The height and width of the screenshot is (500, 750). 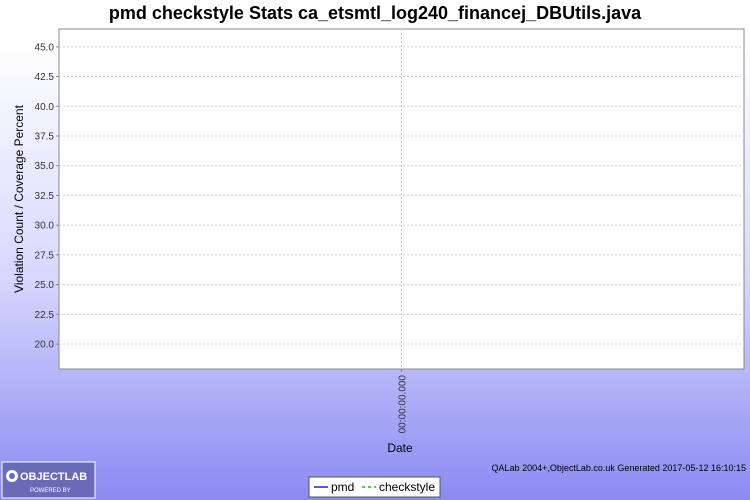 I want to click on y-tick-label: 27.5, so click(x=45, y=255).